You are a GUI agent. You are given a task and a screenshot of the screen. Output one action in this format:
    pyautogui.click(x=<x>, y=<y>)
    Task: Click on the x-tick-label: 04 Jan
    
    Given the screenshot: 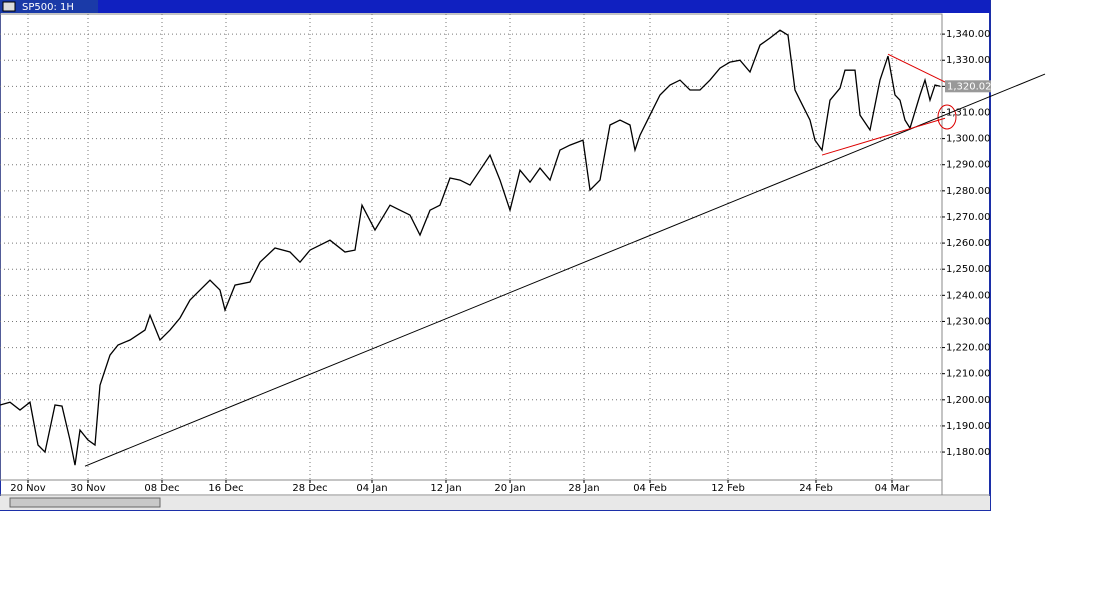 What is the action you would take?
    pyautogui.click(x=371, y=488)
    